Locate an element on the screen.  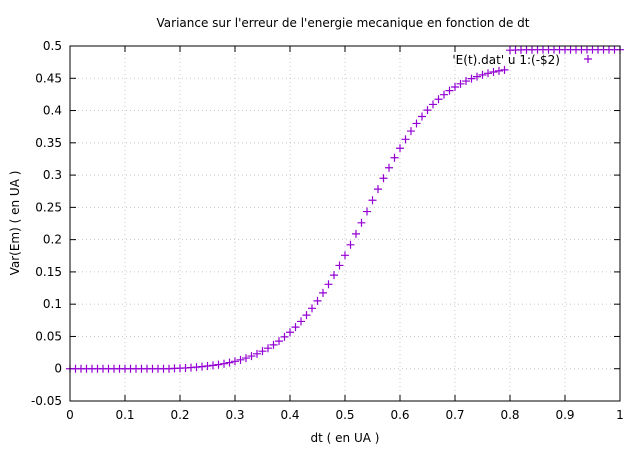
x-tick-label: 0.3 is located at coordinates (234, 415).